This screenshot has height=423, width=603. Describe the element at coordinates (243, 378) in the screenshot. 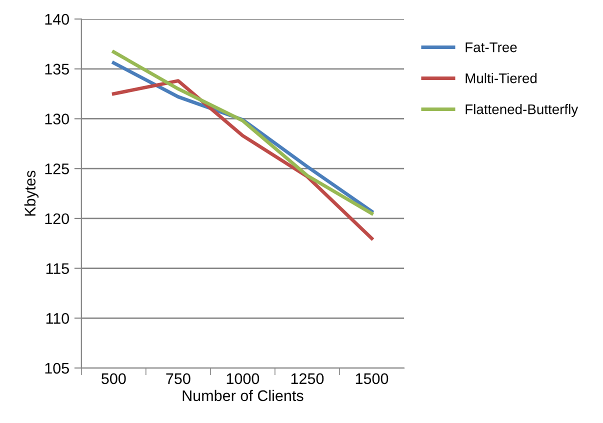

I see `x-tick-label: 1000` at that location.